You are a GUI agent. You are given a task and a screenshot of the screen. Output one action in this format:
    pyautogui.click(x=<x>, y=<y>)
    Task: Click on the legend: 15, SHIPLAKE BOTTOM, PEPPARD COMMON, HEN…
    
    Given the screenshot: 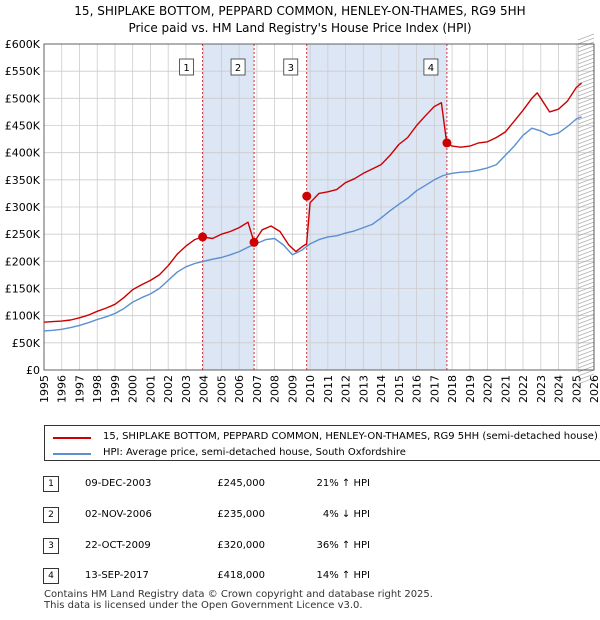 What is the action you would take?
    pyautogui.click(x=322, y=443)
    